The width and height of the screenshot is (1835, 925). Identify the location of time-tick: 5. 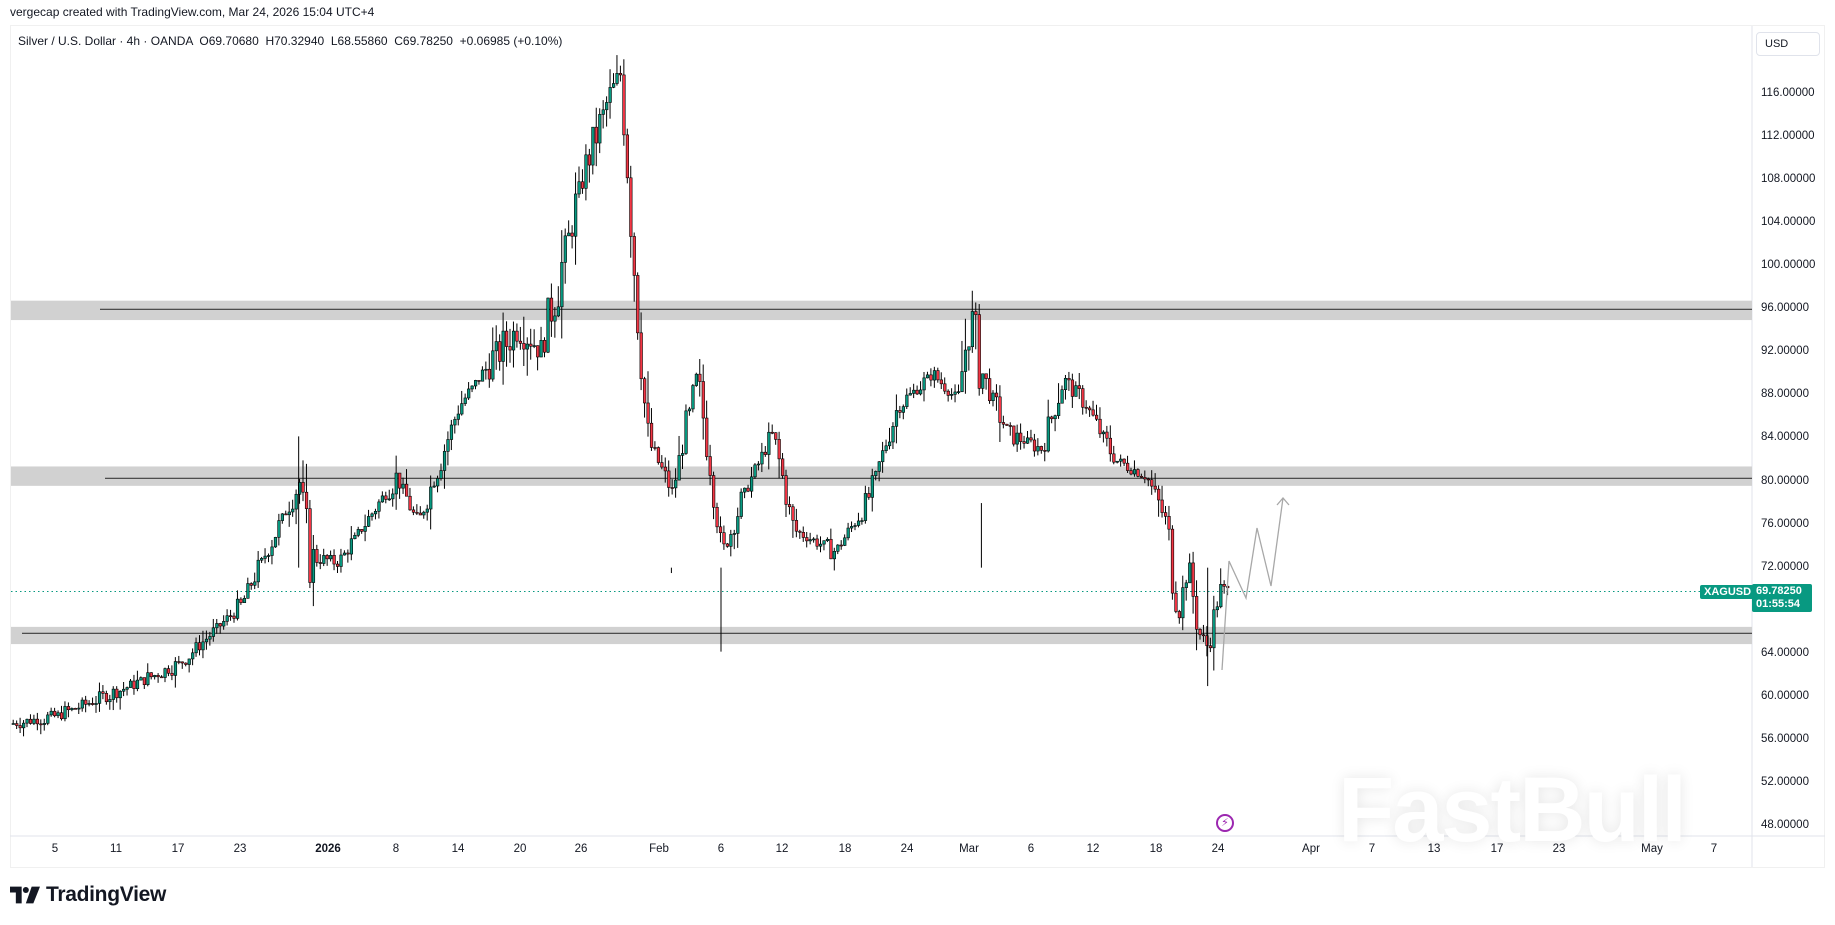
(55, 849).